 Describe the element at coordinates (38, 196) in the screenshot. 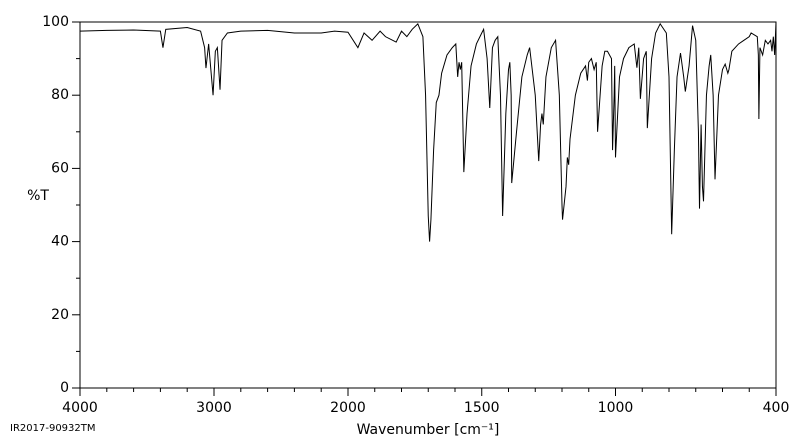

I see `y-axis-label: %T` at that location.